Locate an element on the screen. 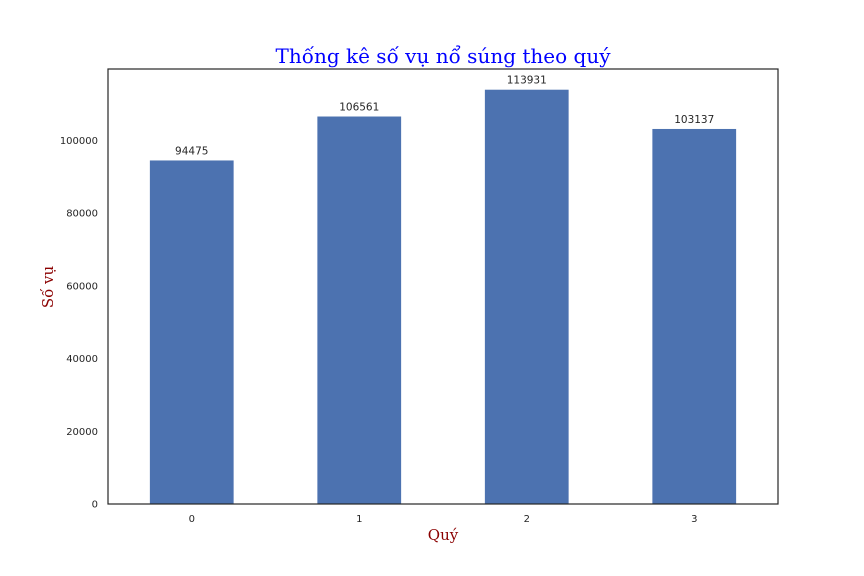 Image resolution: width=864 pixels, height=576 pixels. y-axis-label: Số vụ is located at coordinates (48, 286).